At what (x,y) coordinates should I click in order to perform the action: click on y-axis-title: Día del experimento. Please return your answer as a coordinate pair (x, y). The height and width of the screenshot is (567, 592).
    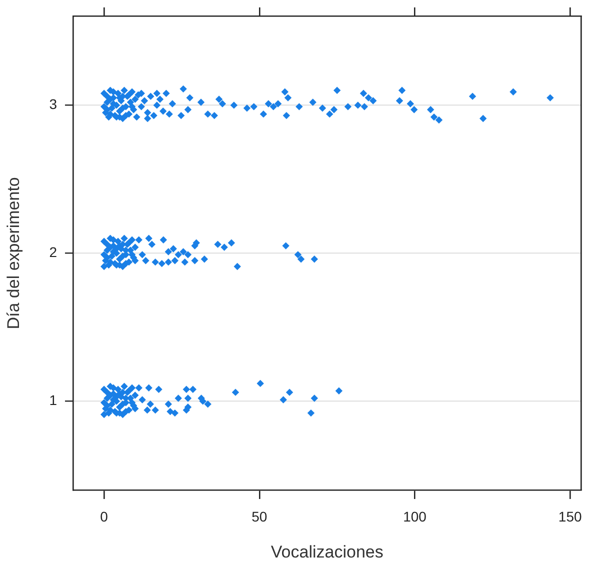
    Looking at the image, I should click on (13, 253).